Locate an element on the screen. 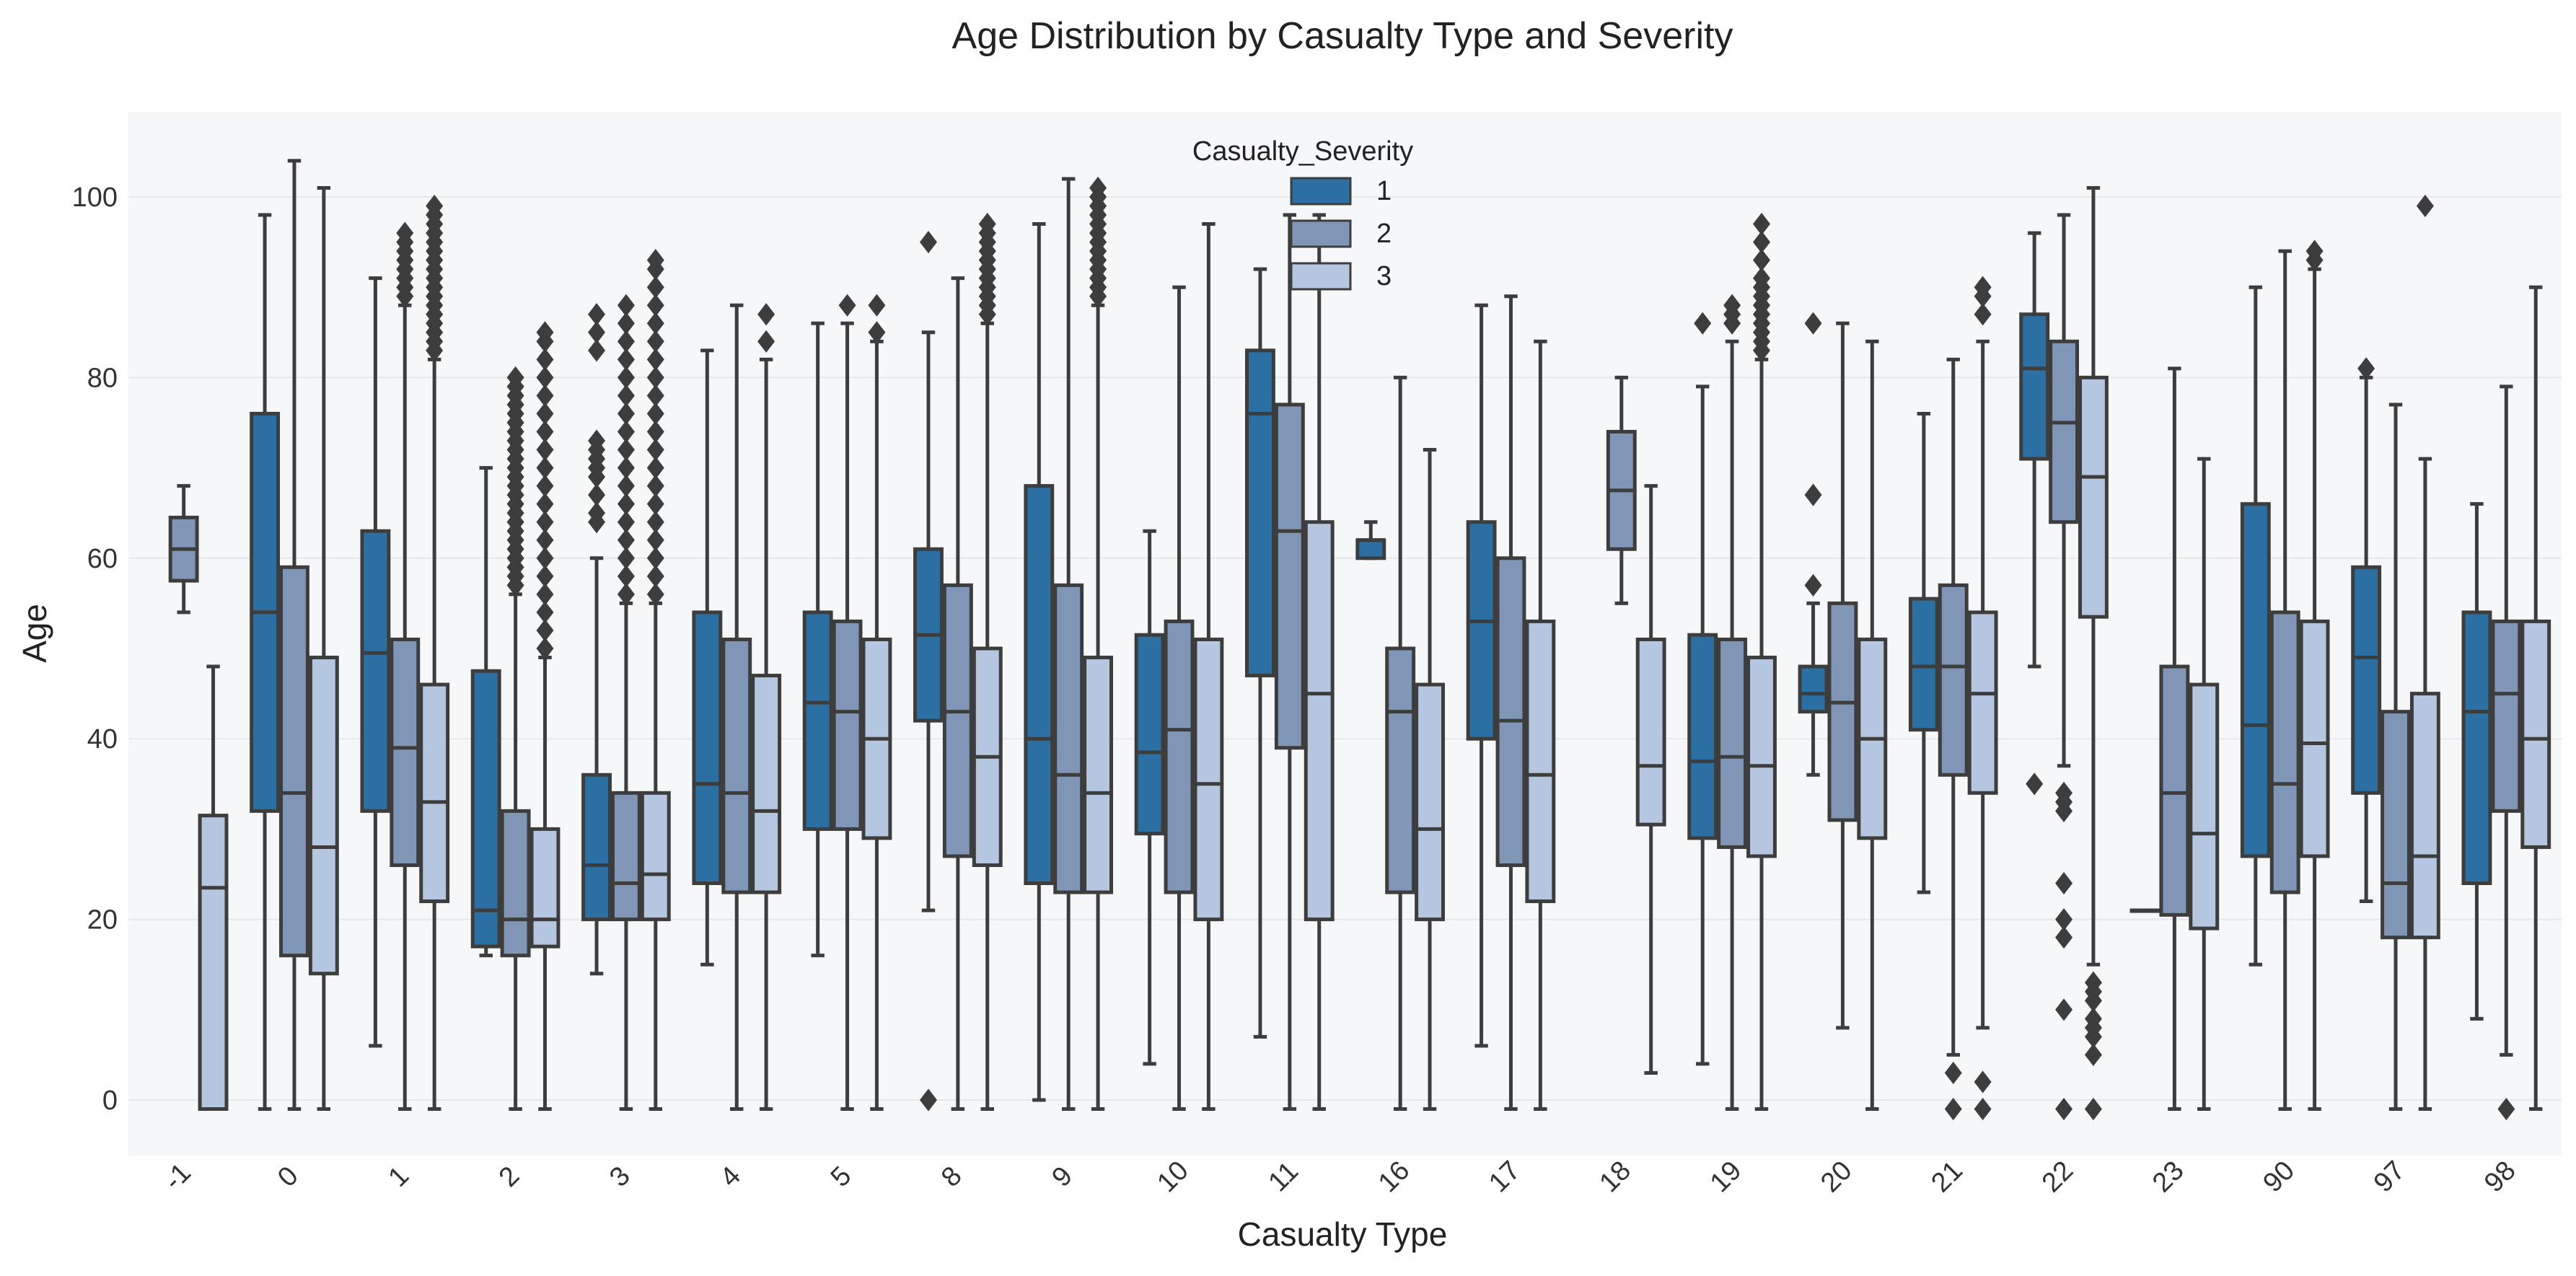 This screenshot has height=1276, width=2576. y-tick-label: 0 is located at coordinates (110, 1101).